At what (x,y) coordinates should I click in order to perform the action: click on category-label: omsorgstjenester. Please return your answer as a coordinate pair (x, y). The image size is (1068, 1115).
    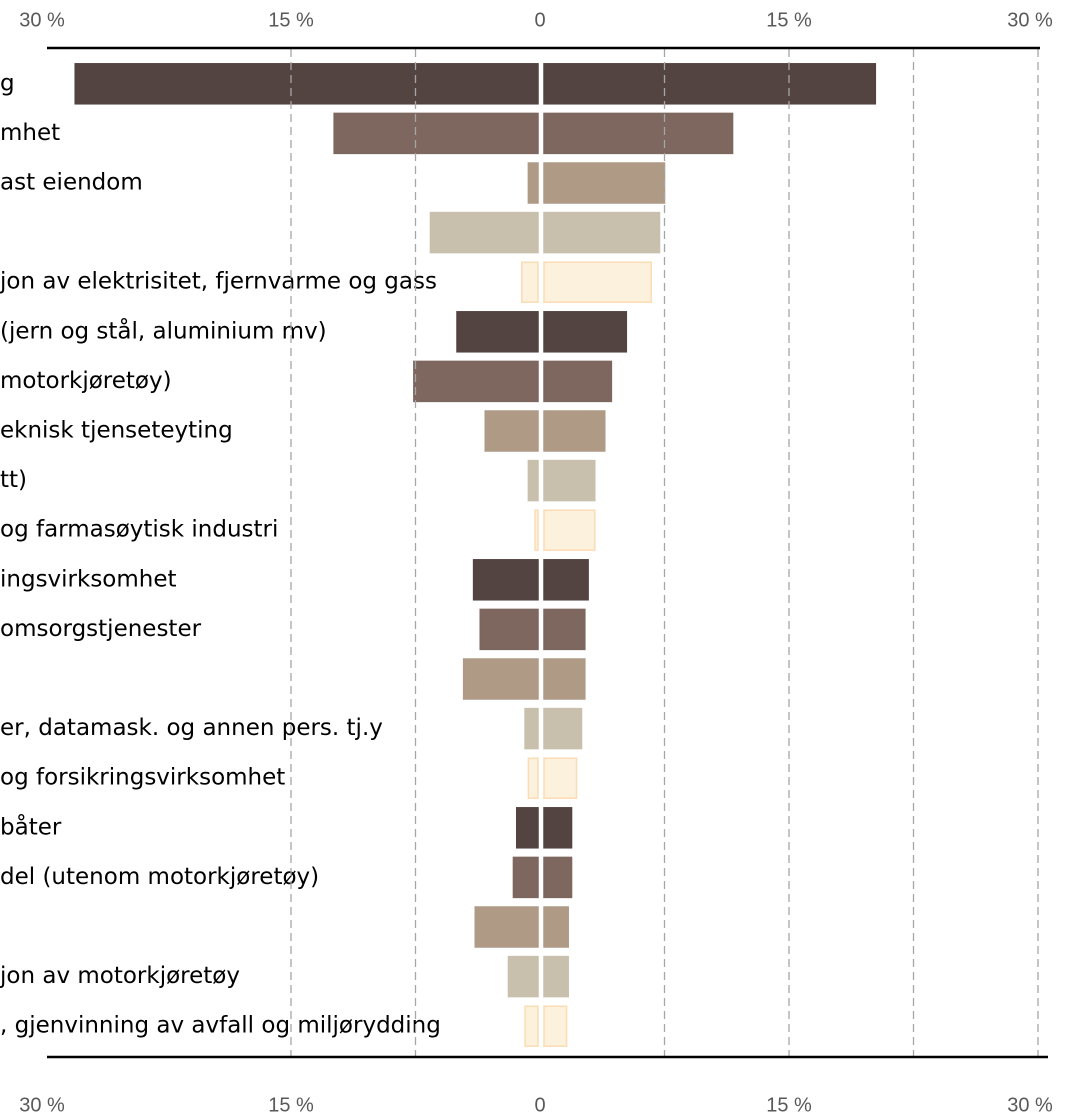
    Looking at the image, I should click on (101, 629).